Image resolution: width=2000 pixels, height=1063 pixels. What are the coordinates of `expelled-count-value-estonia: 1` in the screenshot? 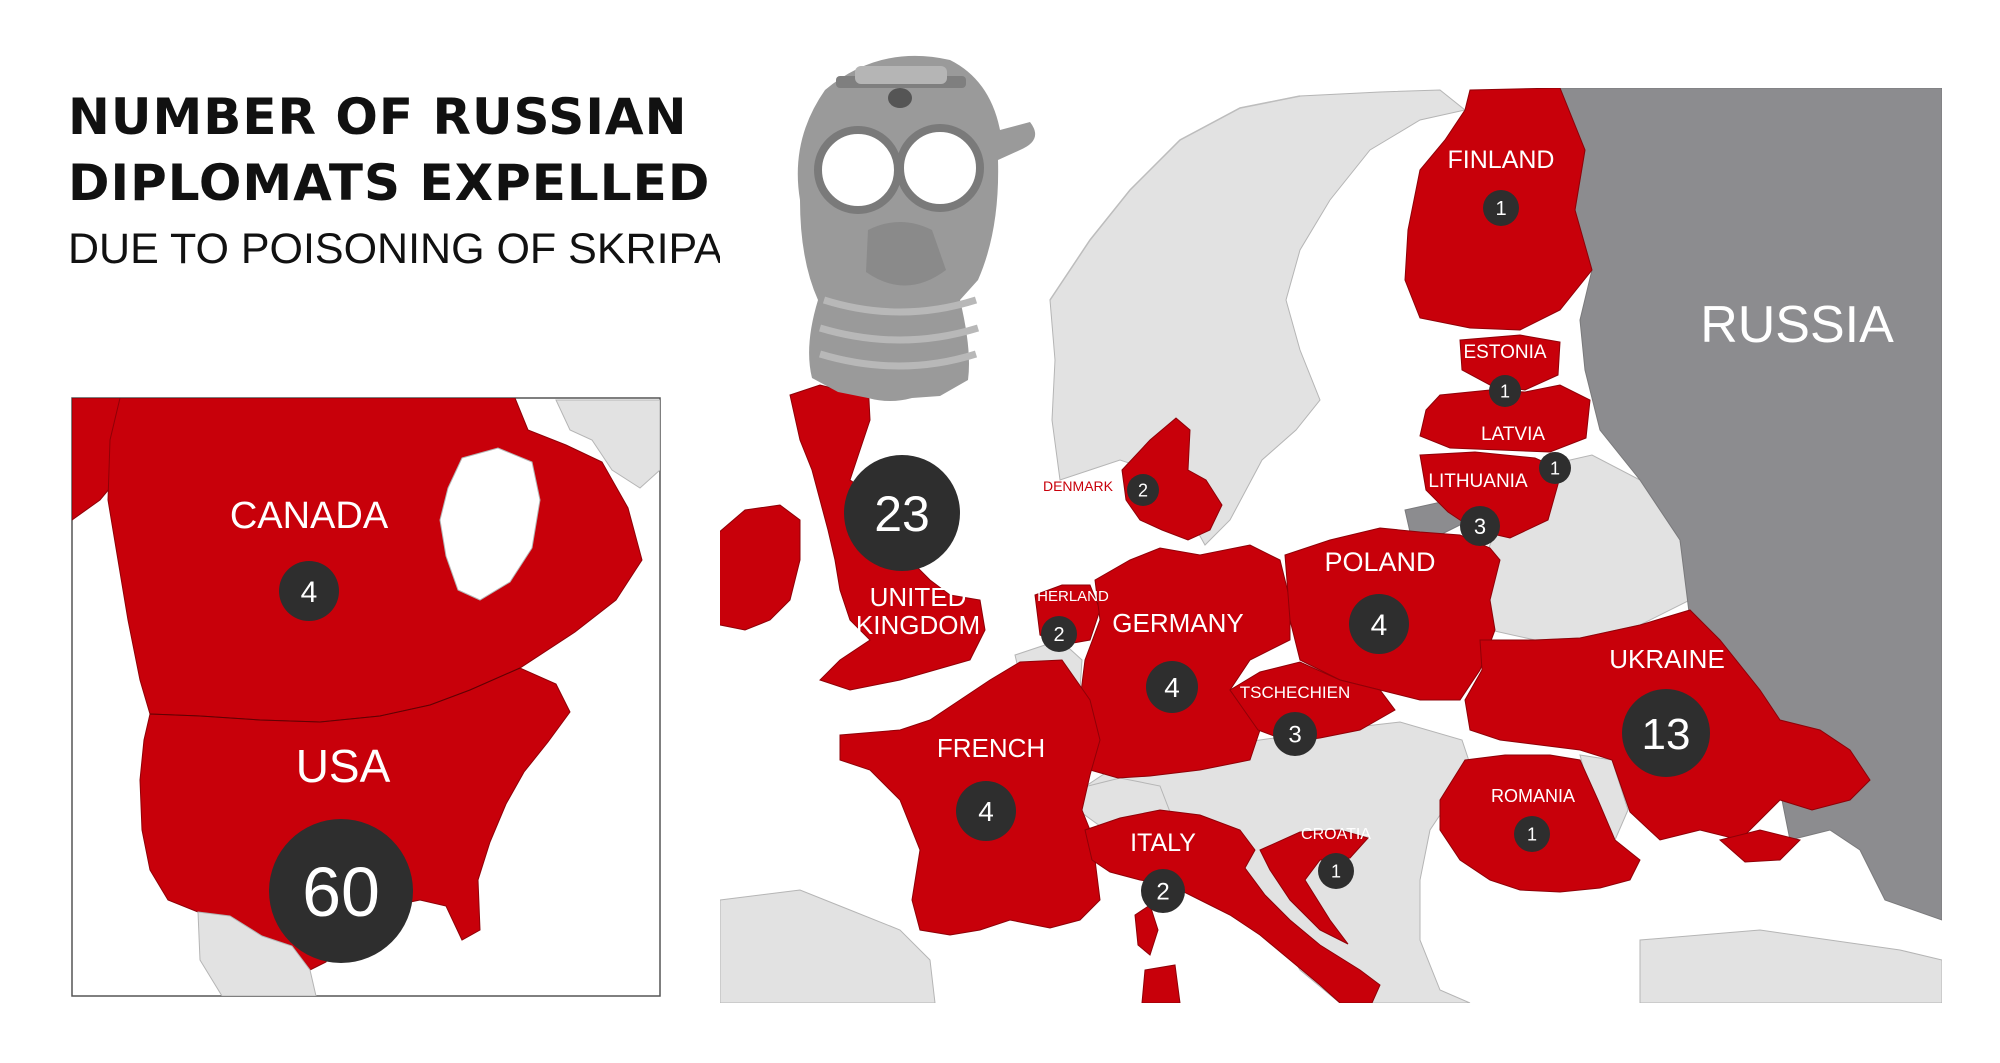 It's located at (1505, 391).